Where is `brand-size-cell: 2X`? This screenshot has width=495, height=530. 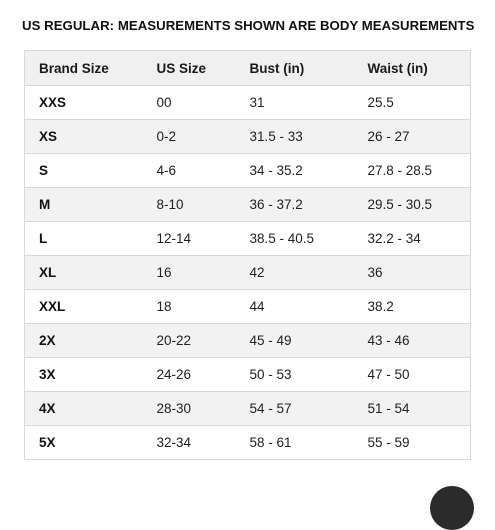 brand-size-cell: 2X is located at coordinates (83, 340).